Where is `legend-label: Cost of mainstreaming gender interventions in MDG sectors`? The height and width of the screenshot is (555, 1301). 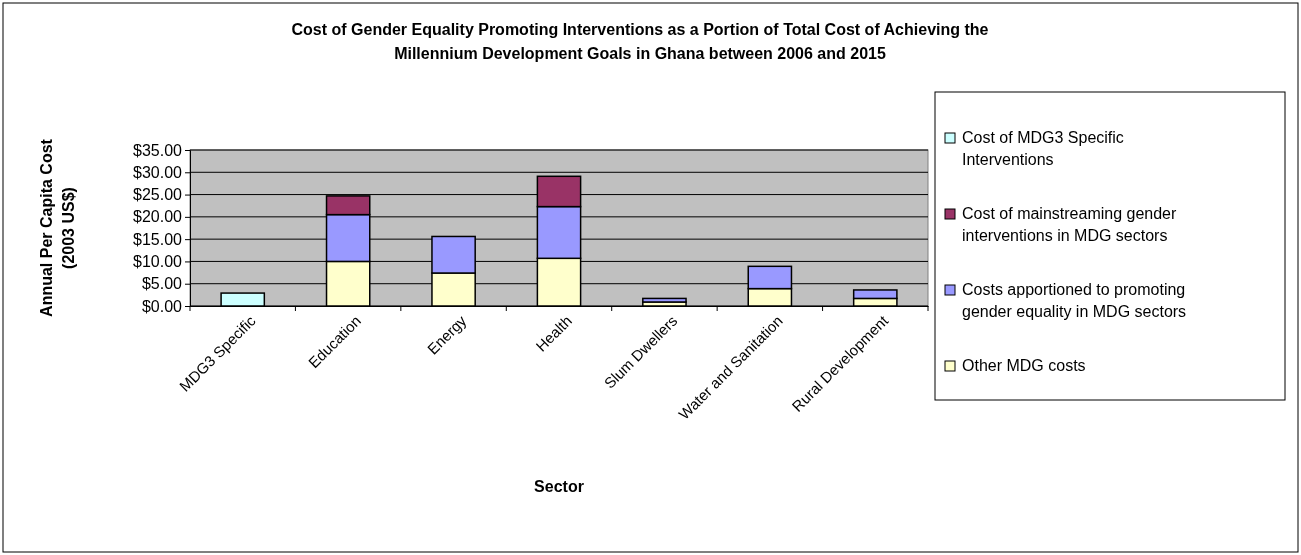 legend-label: Cost of mainstreaming gender interventions in MDG sectors is located at coordinates (1069, 224).